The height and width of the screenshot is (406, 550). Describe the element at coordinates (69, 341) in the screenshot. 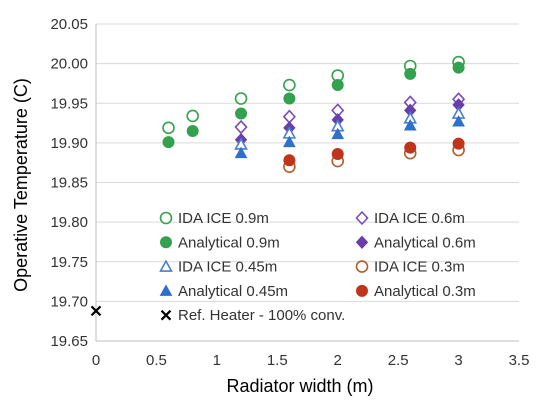

I see `y-tick-label: 19.65` at that location.